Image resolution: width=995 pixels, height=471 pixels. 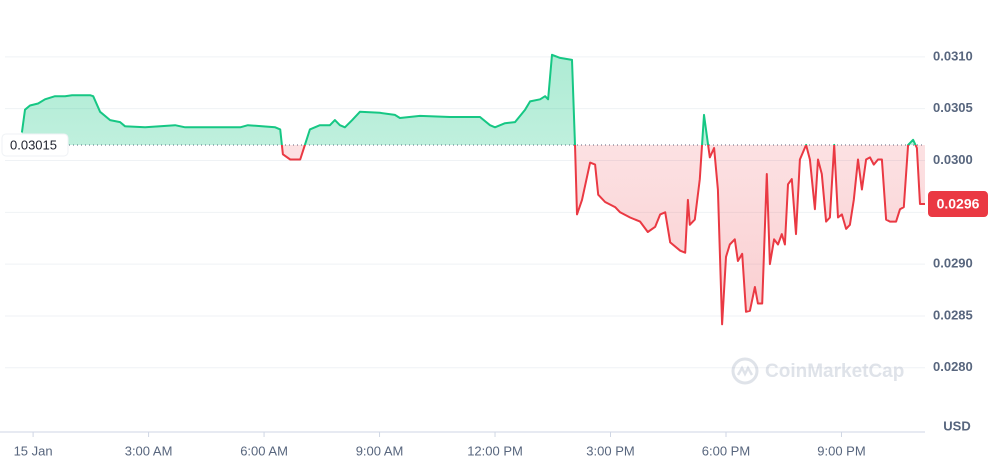 I want to click on watermark: CoinMarketCap, so click(x=817, y=371).